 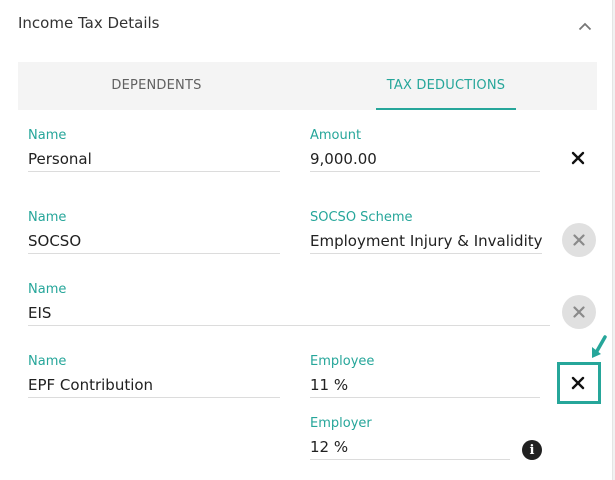 What do you see at coordinates (341, 423) in the screenshot?
I see `employer-label: Employer` at bounding box center [341, 423].